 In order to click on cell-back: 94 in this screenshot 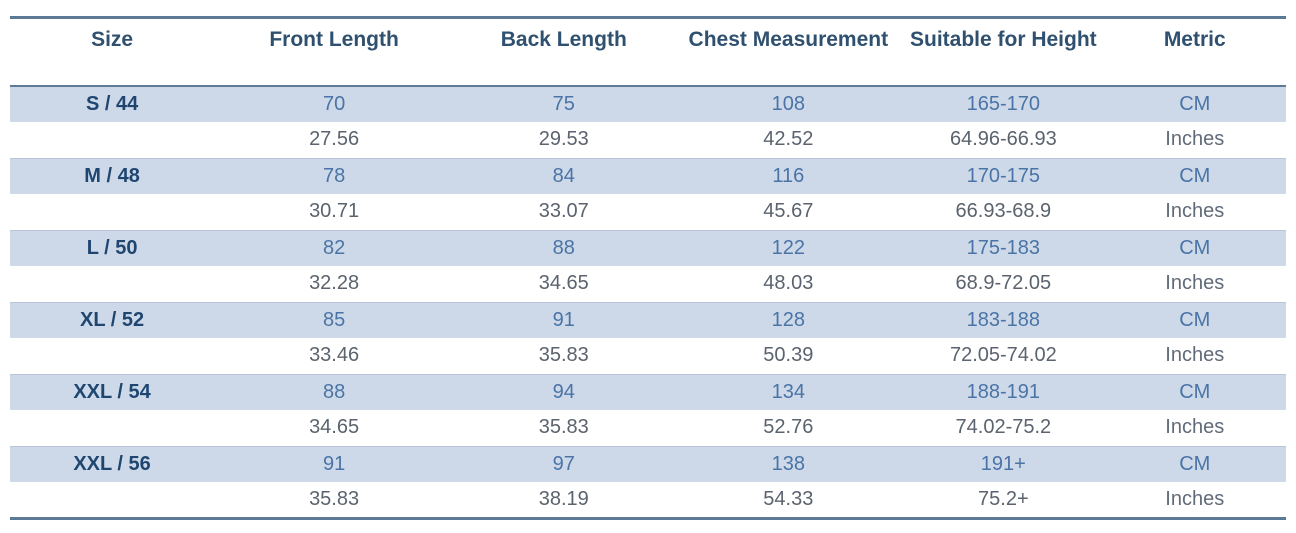, I will do `click(563, 391)`.